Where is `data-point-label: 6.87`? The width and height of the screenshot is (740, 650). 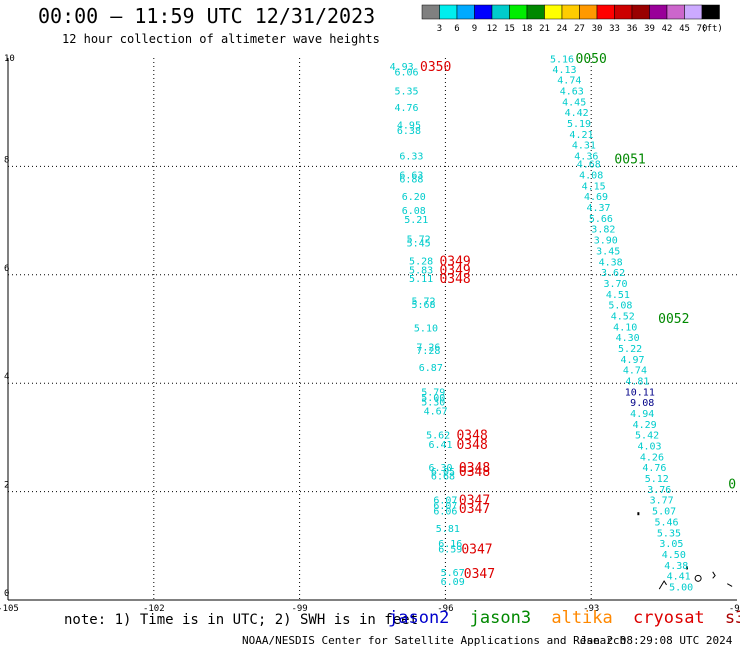
data-point-label: 6.87 is located at coordinates (431, 368).